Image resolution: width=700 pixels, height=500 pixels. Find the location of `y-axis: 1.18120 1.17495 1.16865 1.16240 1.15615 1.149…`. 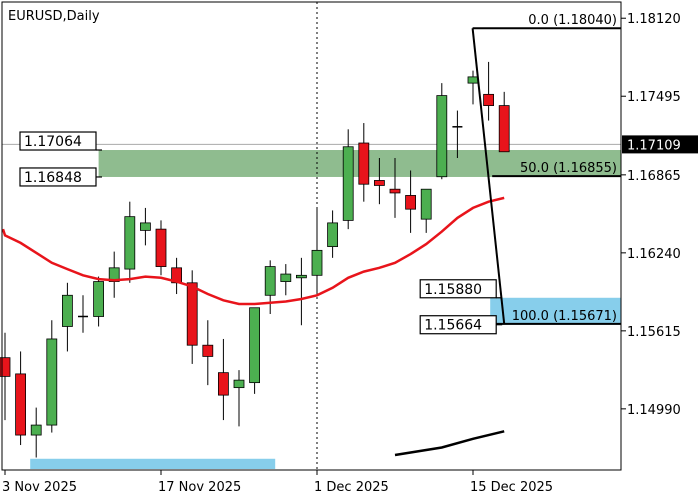

y-axis: 1.18120 1.17495 1.16865 1.16240 1.15615 1.149… is located at coordinates (651, 215).